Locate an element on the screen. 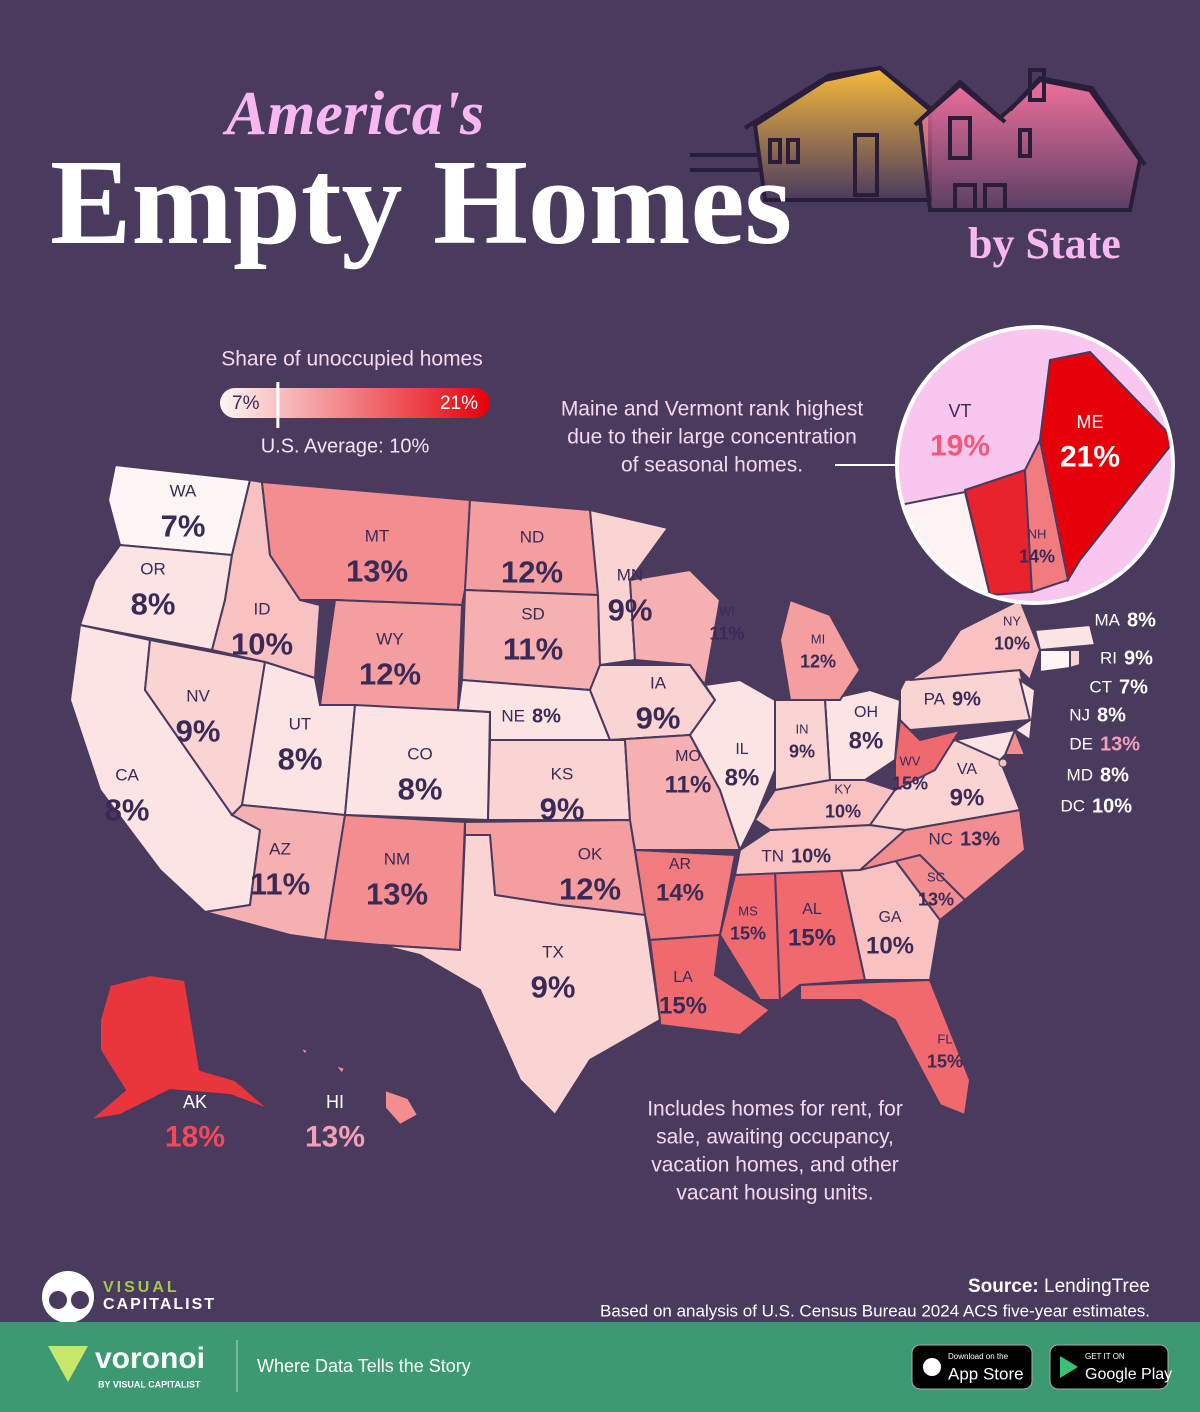 Image resolution: width=1200 pixels, height=1412 pixels. footnote-line: Includes homes for rent, for is located at coordinates (775, 1109).